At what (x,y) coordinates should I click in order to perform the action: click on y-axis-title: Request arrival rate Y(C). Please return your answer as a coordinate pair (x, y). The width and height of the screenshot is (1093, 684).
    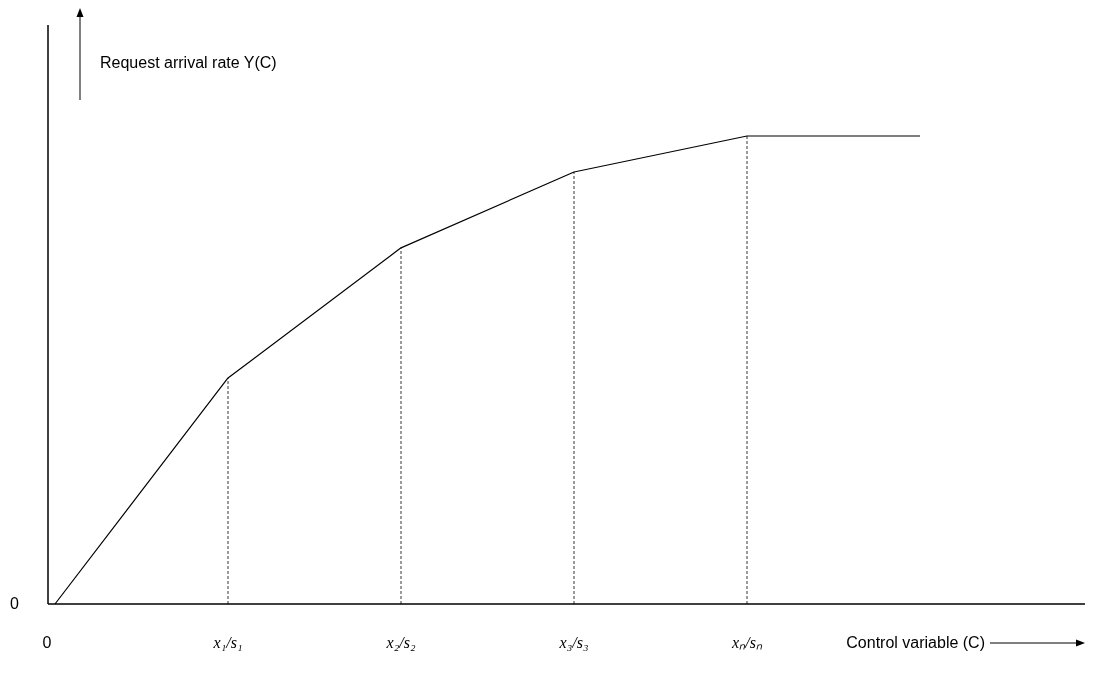
    Looking at the image, I should click on (188, 62).